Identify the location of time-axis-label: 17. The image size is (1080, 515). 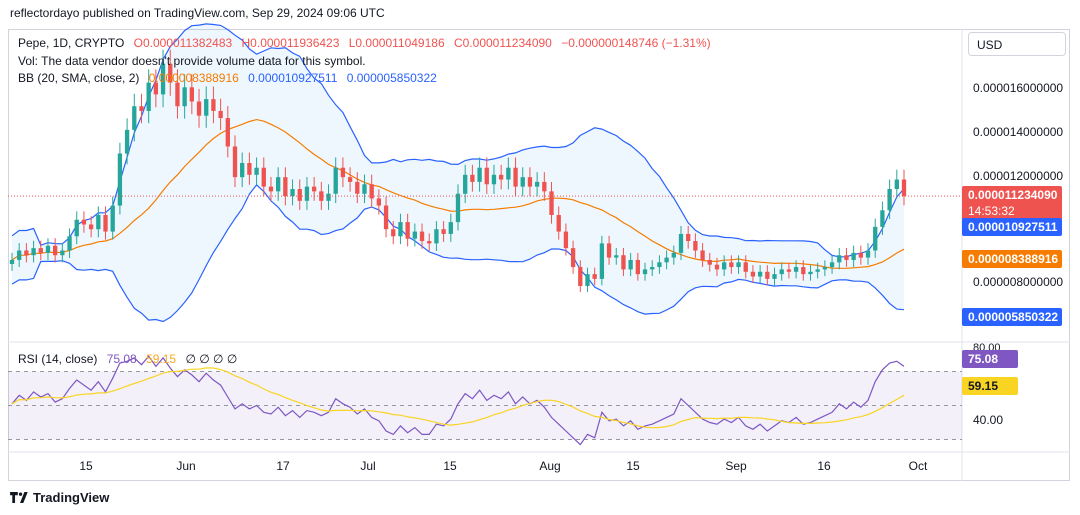
(283, 466).